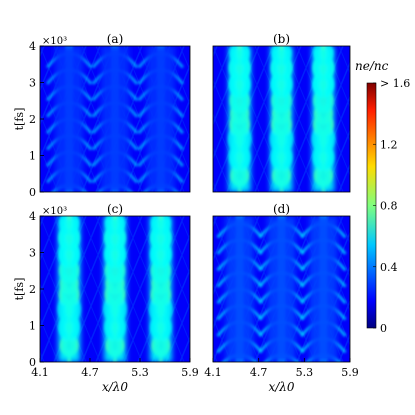 The width and height of the screenshot is (415, 415). What do you see at coordinates (281, 209) in the screenshot?
I see `panel-title: (d)` at bounding box center [281, 209].